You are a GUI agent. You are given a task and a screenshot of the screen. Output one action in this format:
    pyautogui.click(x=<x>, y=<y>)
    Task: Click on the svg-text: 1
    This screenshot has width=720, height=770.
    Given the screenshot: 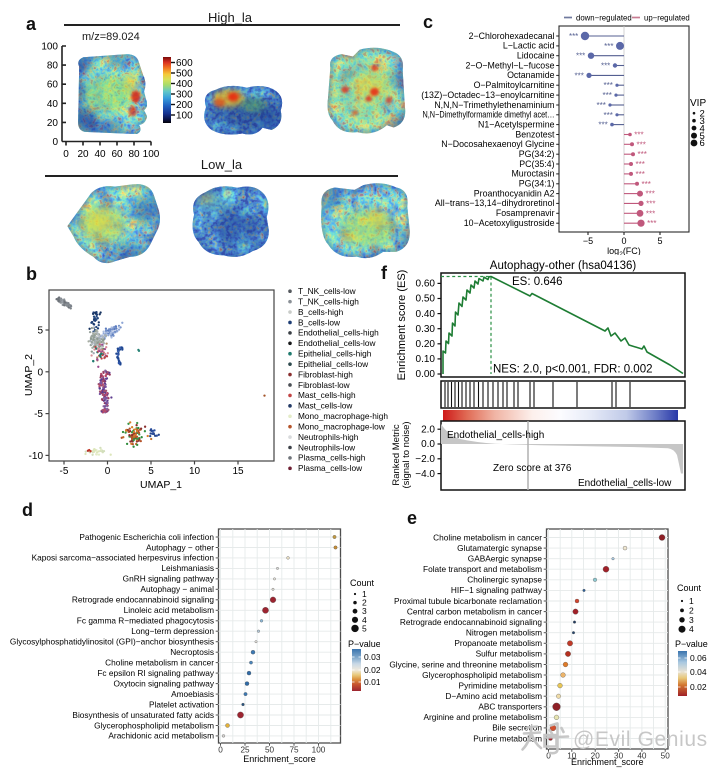 What is the action you would take?
    pyautogui.click(x=364, y=594)
    